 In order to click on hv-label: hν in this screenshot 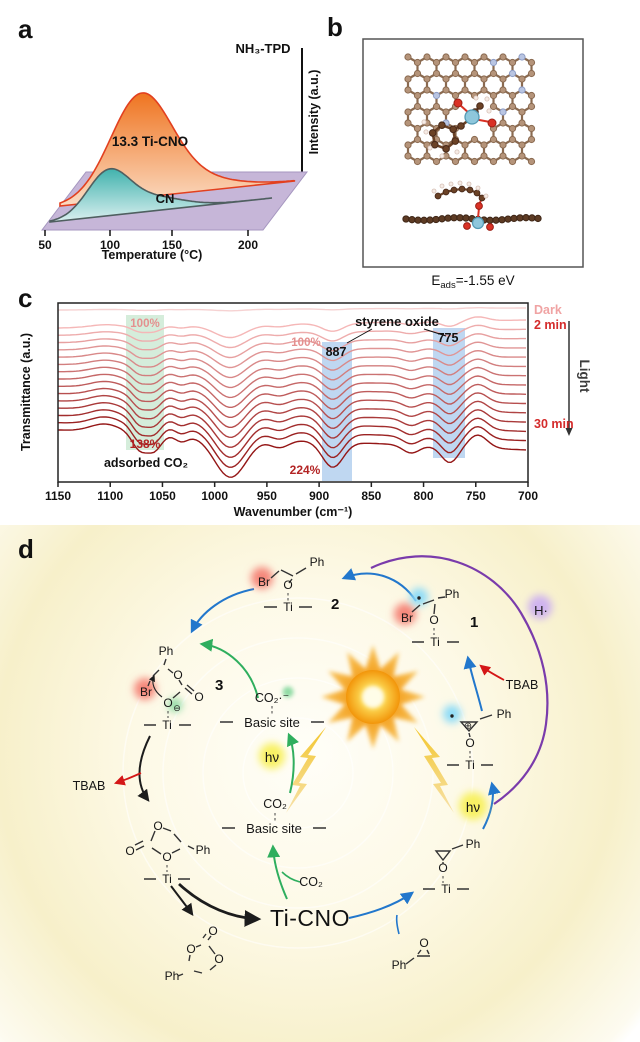, I will do `click(473, 807)`.